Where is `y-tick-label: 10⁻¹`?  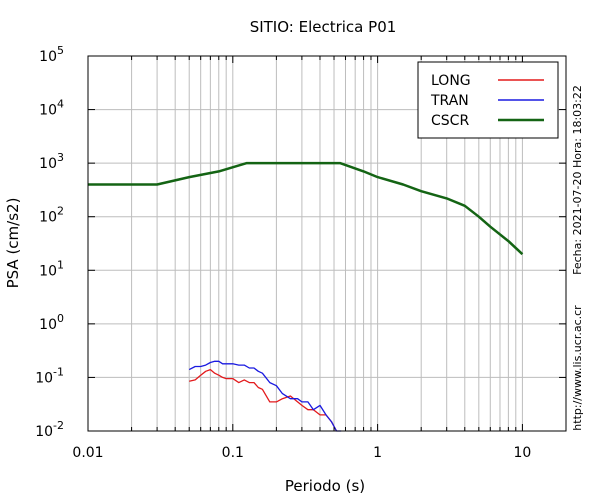 y-tick-label: 10⁻¹ is located at coordinates (49, 375).